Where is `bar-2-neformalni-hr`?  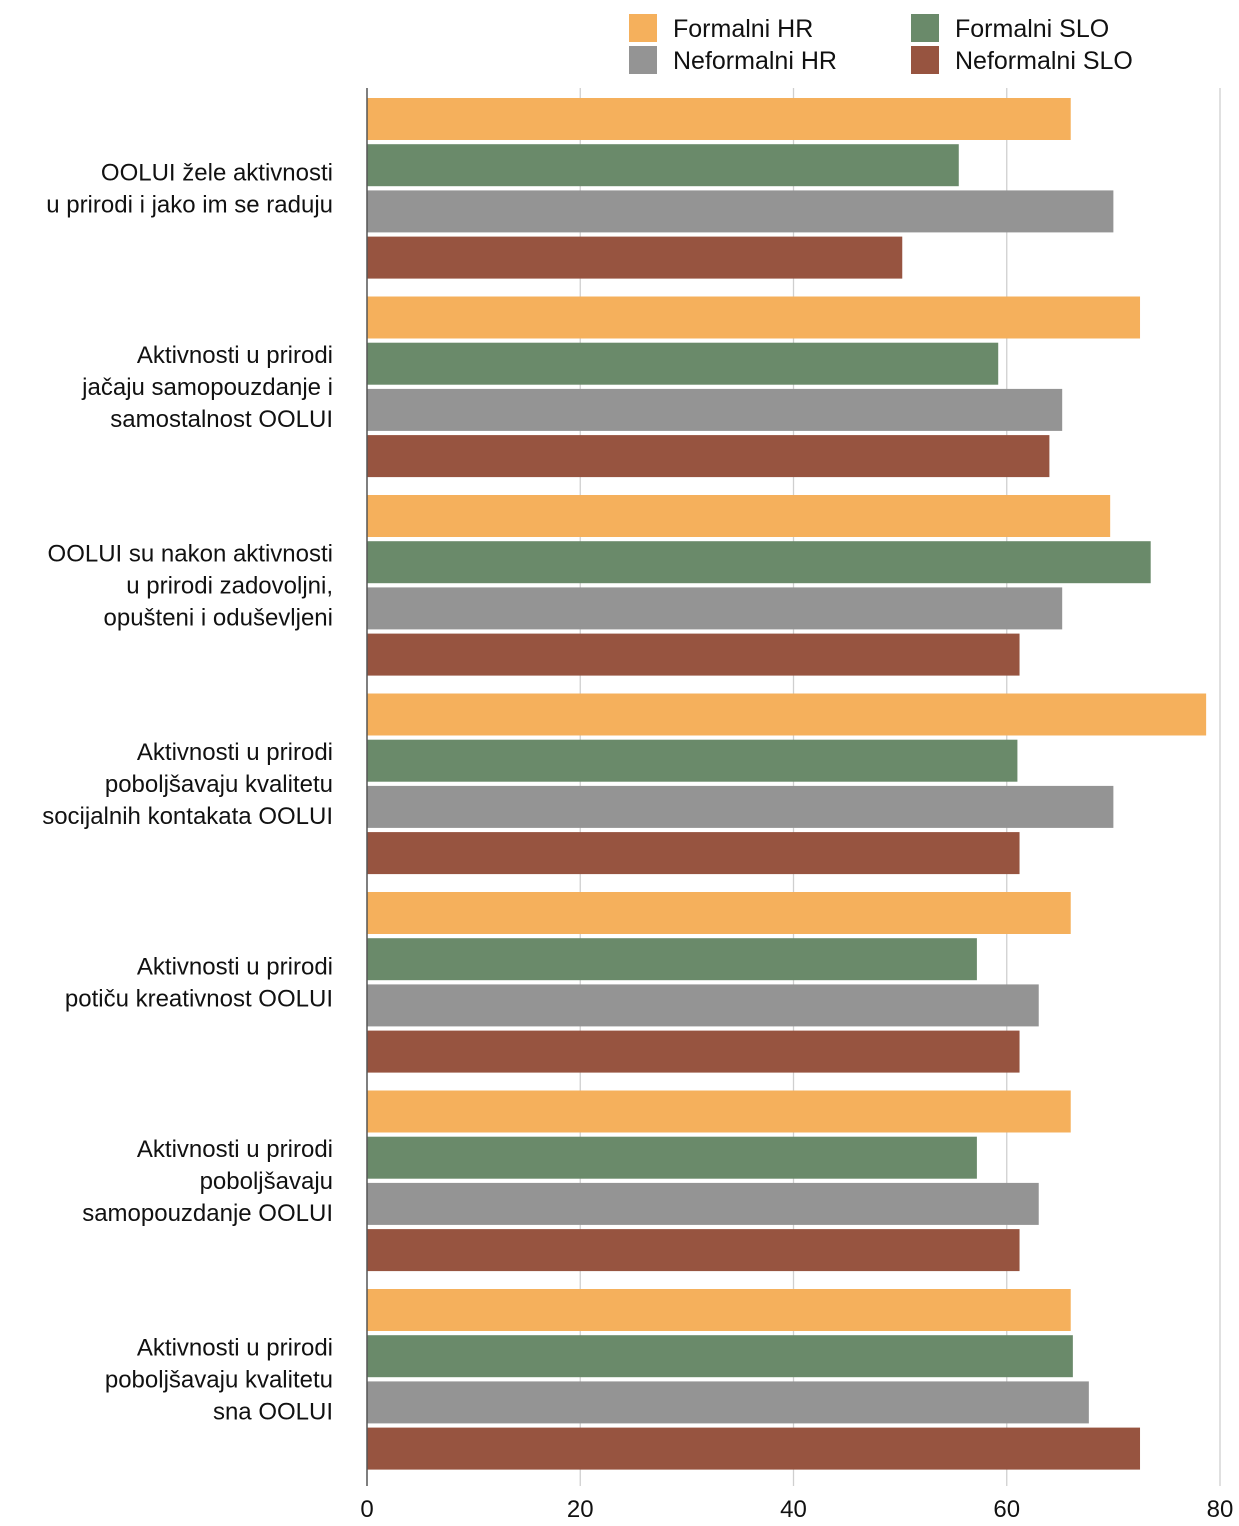 bar-2-neformalni-hr is located at coordinates (715, 409).